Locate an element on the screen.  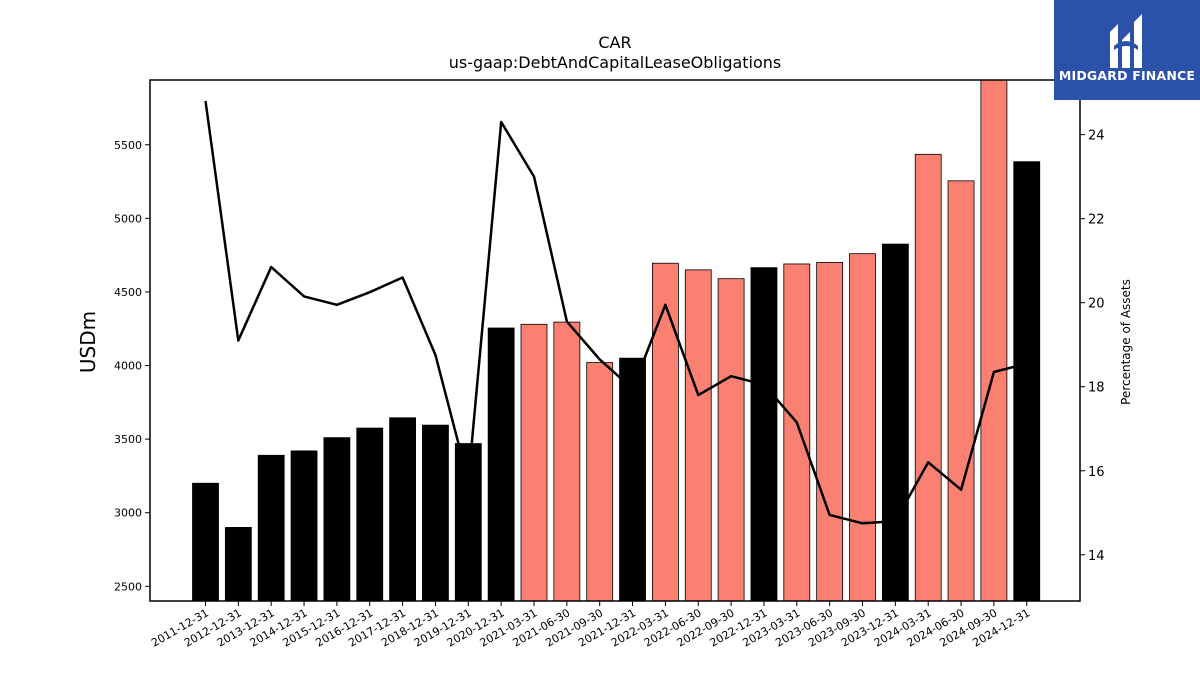
y-tick-label: 3000 is located at coordinates (128, 513).